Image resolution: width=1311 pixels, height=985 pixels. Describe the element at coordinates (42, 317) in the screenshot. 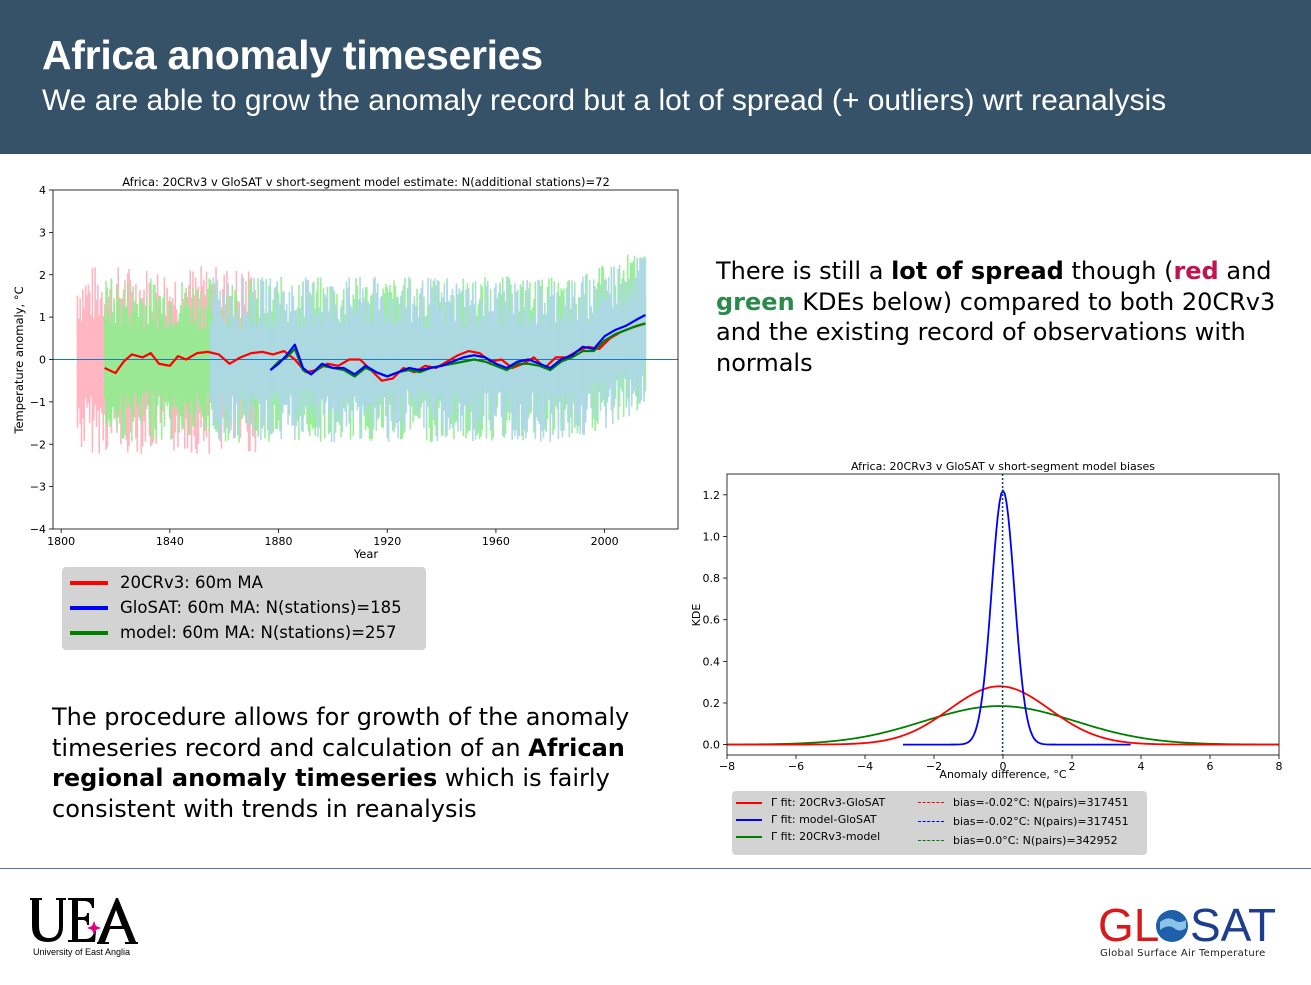

I see `y-tick-label: 1` at that location.